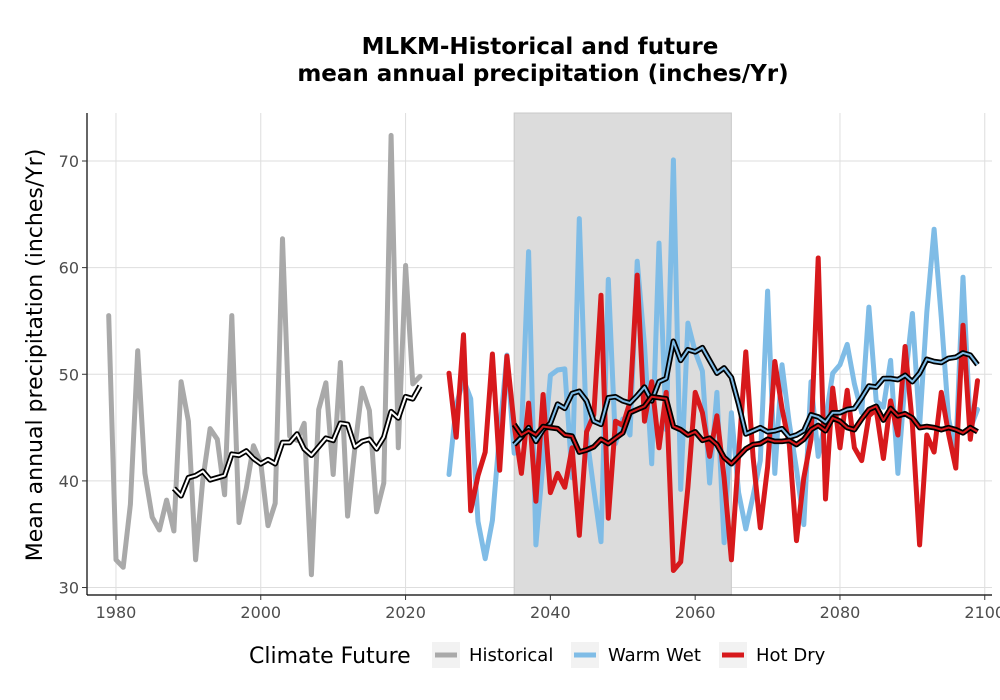 The image size is (1000, 700). Describe the element at coordinates (550, 612) in the screenshot. I see `x-tick-label-2040: 2040` at that location.